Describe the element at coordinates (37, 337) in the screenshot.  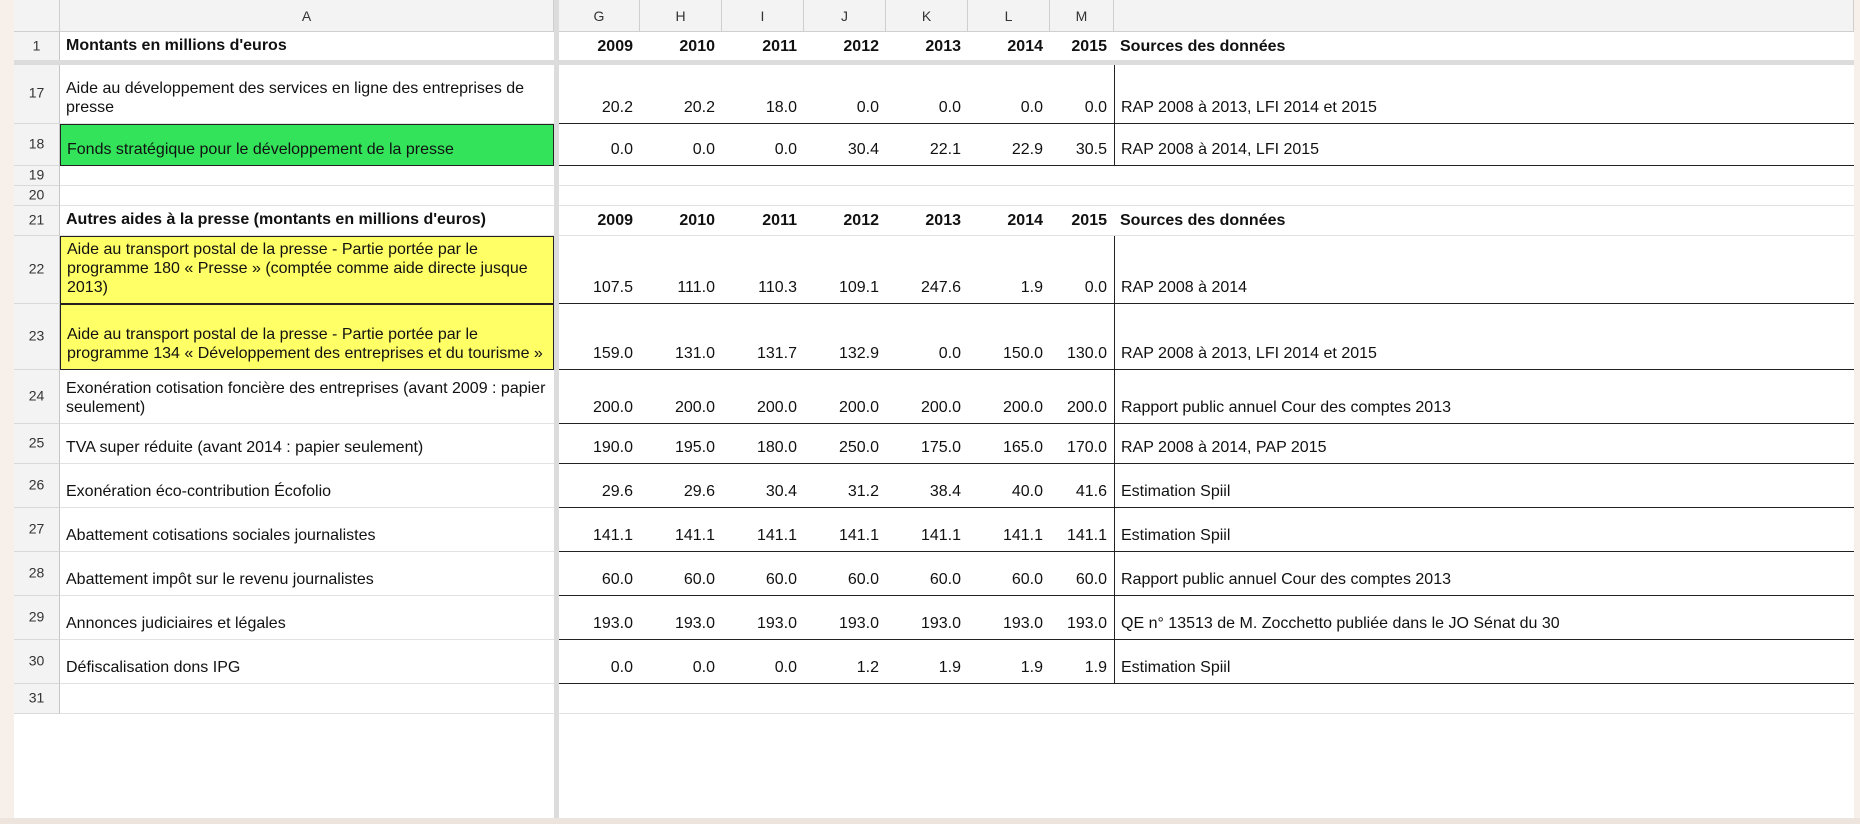
I see `row-number: 23` at that location.